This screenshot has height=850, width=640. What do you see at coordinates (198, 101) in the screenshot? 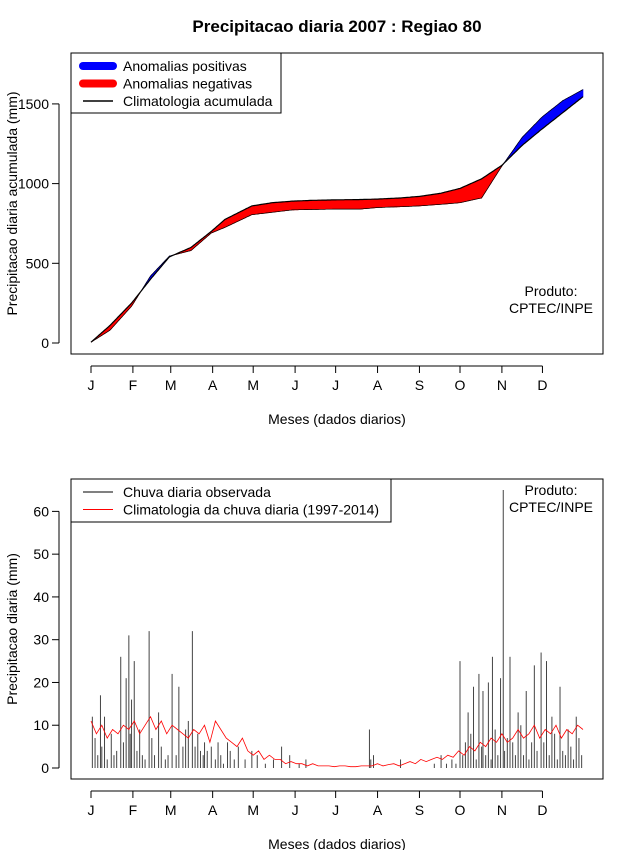
I see `legend-label: Climatologia acumulada` at bounding box center [198, 101].